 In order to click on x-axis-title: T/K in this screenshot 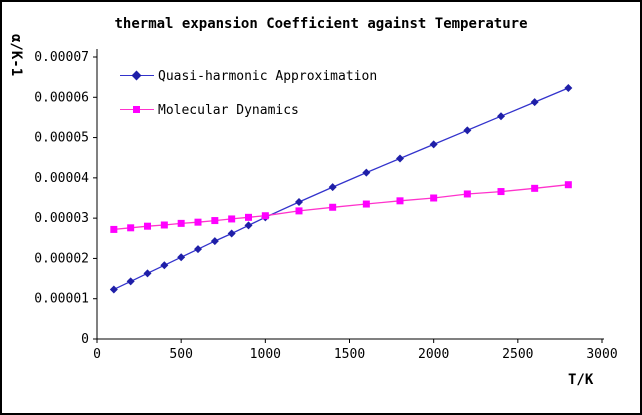, I will do `click(581, 380)`.